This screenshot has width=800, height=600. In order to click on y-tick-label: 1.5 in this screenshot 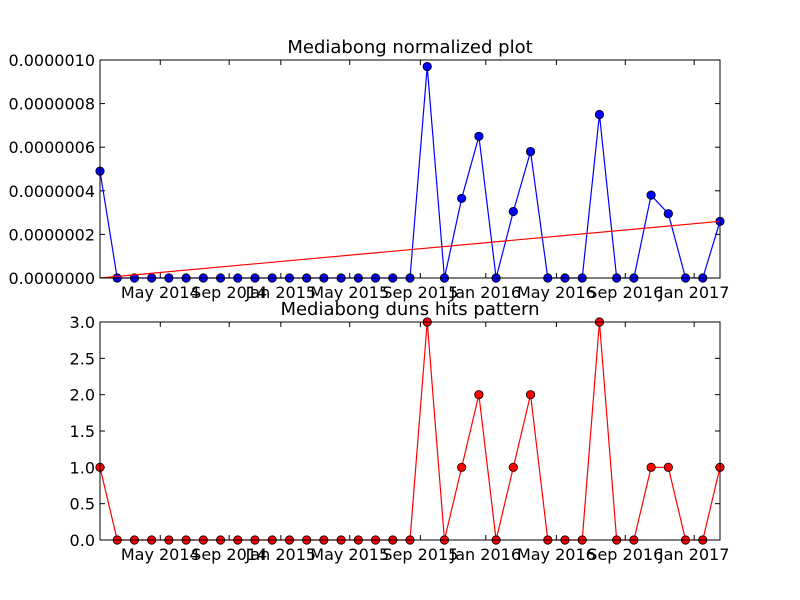, I will do `click(82, 431)`.